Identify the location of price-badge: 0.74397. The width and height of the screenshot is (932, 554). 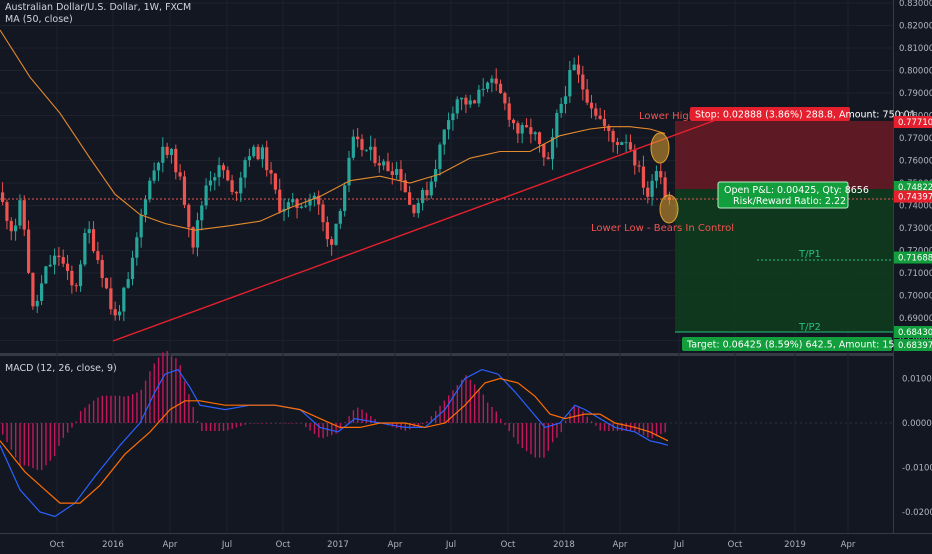
(913, 196).